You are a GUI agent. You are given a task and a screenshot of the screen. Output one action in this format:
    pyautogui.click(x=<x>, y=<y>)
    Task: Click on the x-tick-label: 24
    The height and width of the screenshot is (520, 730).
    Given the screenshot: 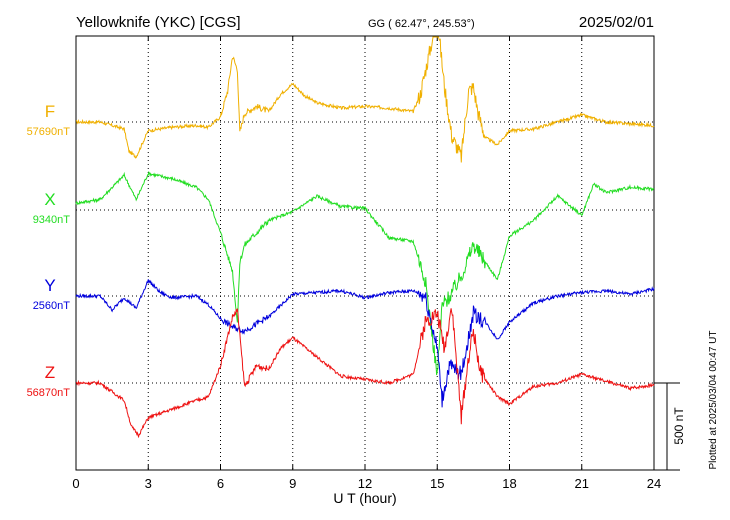 What is the action you would take?
    pyautogui.click(x=654, y=483)
    